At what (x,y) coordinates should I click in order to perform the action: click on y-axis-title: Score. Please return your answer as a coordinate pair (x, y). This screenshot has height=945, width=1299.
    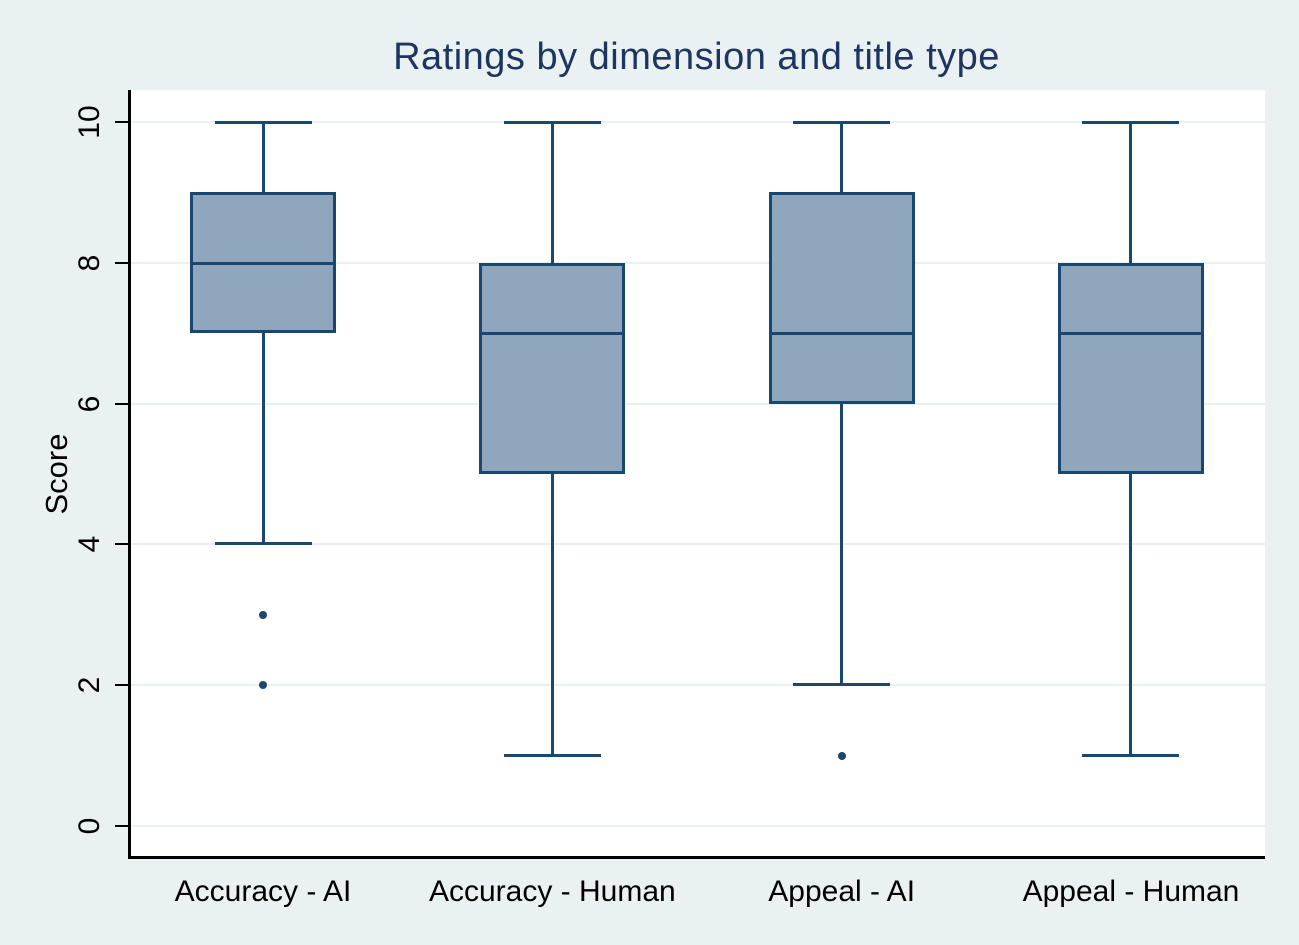
    Looking at the image, I should click on (56, 474).